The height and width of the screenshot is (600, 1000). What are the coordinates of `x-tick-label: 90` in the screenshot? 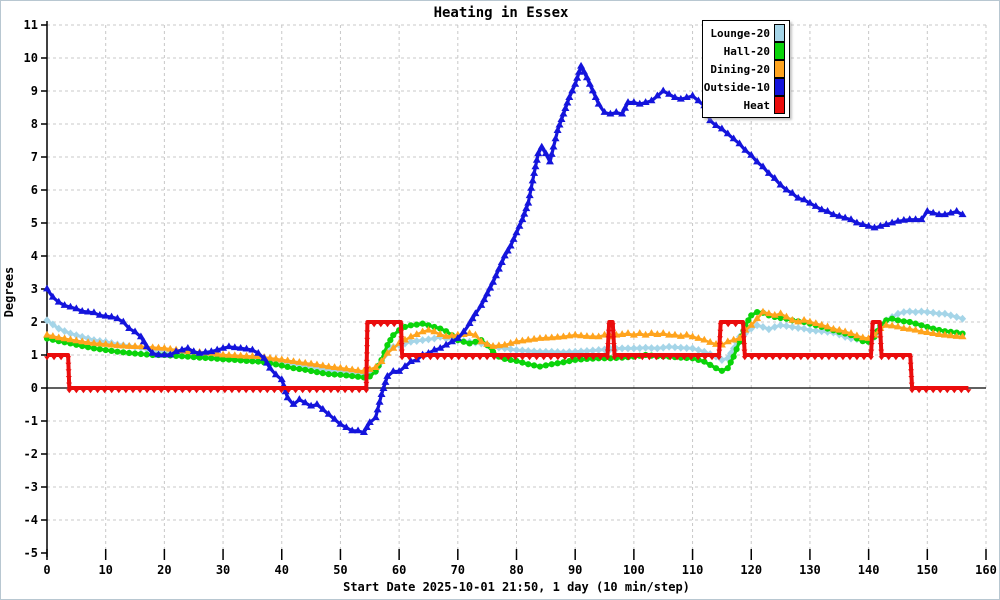 It's located at (575, 570).